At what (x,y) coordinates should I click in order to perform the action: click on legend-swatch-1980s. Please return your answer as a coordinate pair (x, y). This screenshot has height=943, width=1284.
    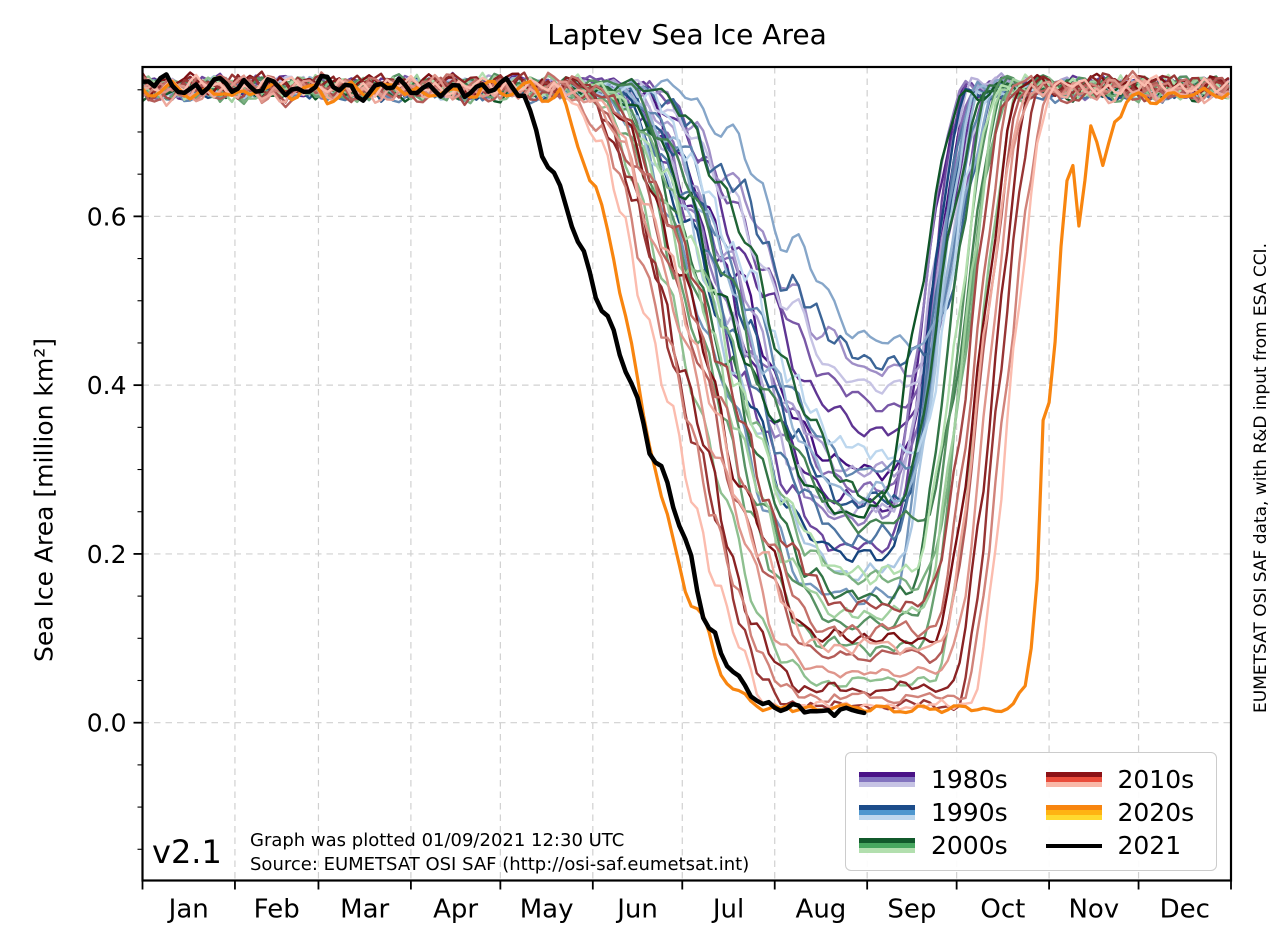
    Looking at the image, I should click on (887, 779).